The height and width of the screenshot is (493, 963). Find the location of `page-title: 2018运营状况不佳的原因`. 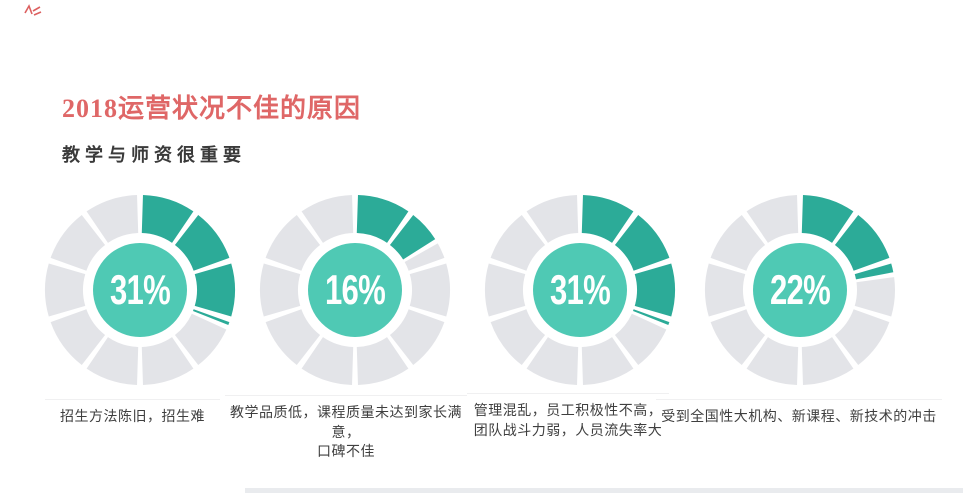

page-title: 2018运营状况不佳的原因 is located at coordinates (212, 108).